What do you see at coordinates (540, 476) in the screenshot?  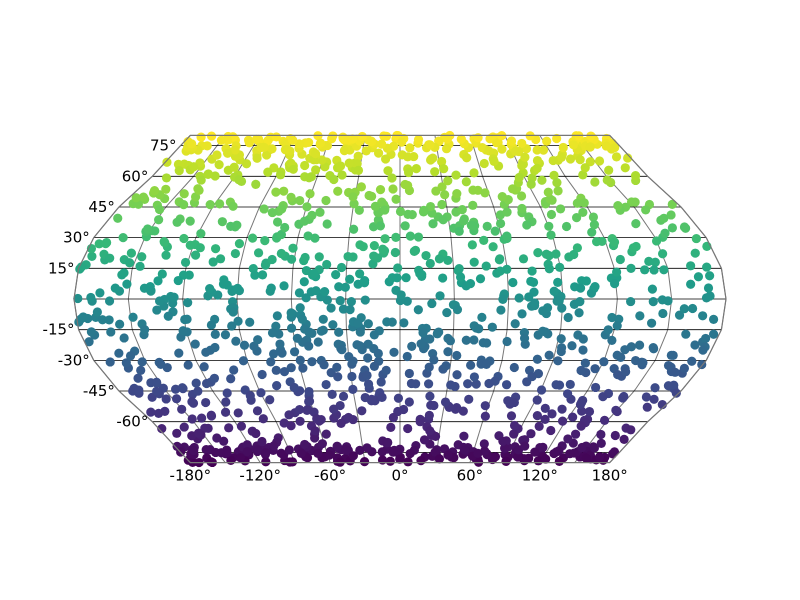 I see `lon-tick-label: 120°` at bounding box center [540, 476].